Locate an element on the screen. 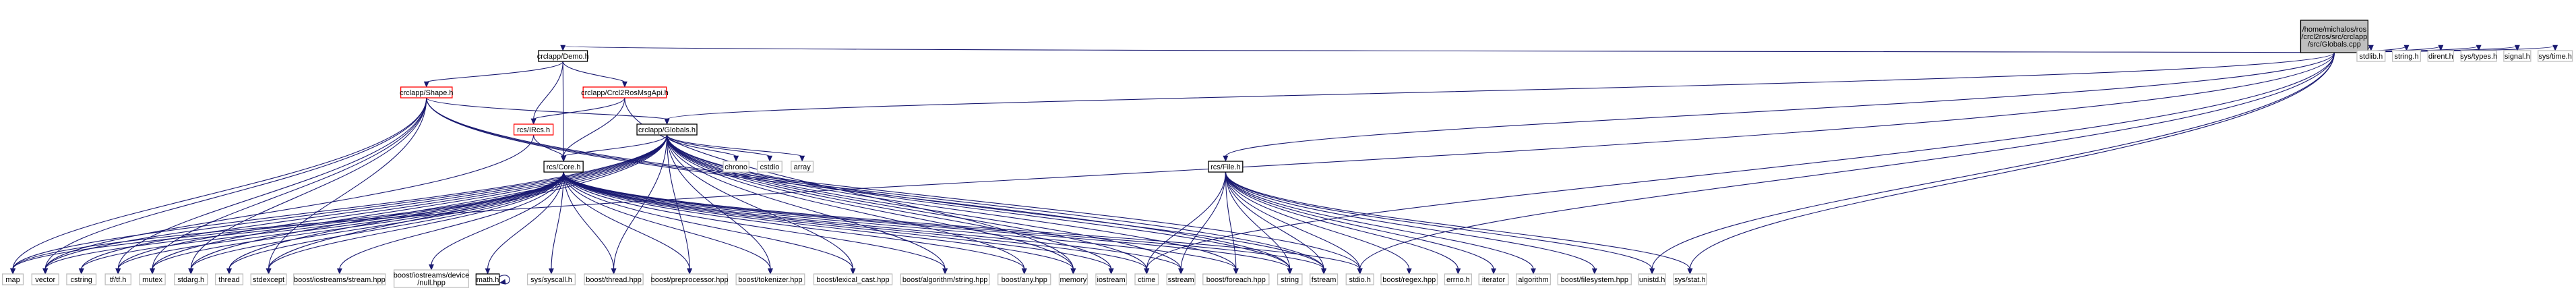 This screenshot has height=307, width=2576. node-label: /src/Globals.cpp is located at coordinates (2334, 44).